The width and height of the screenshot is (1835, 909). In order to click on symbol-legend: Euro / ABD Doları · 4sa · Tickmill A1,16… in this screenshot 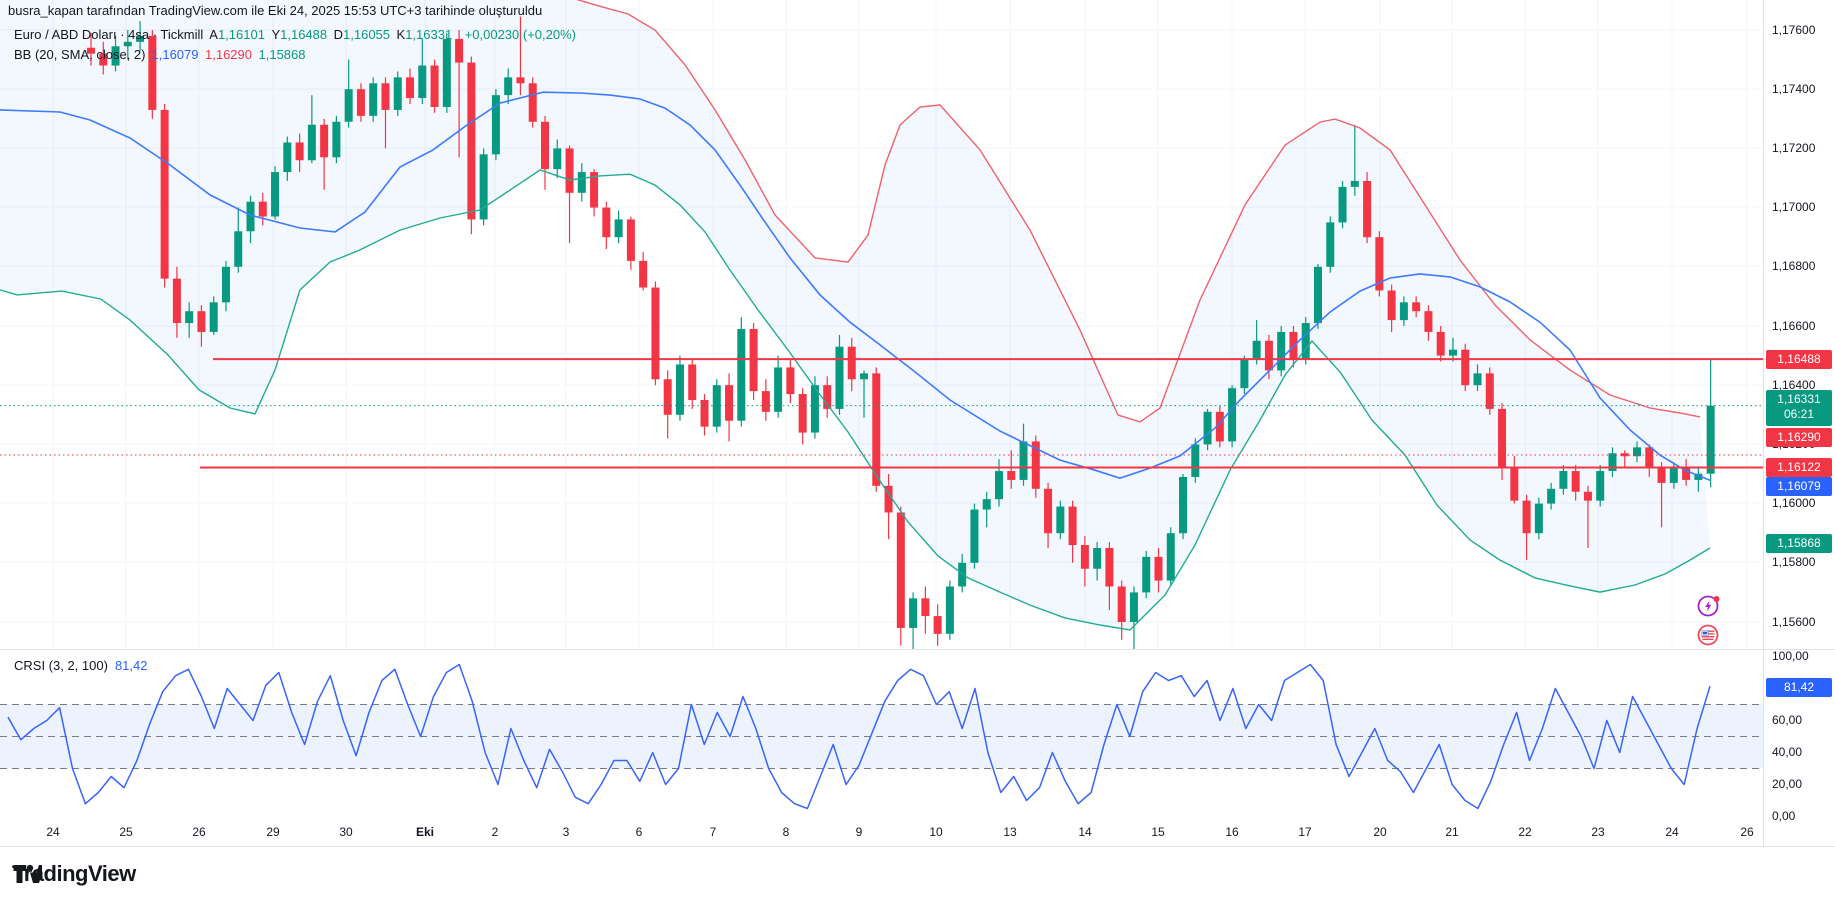, I will do `click(295, 46)`.